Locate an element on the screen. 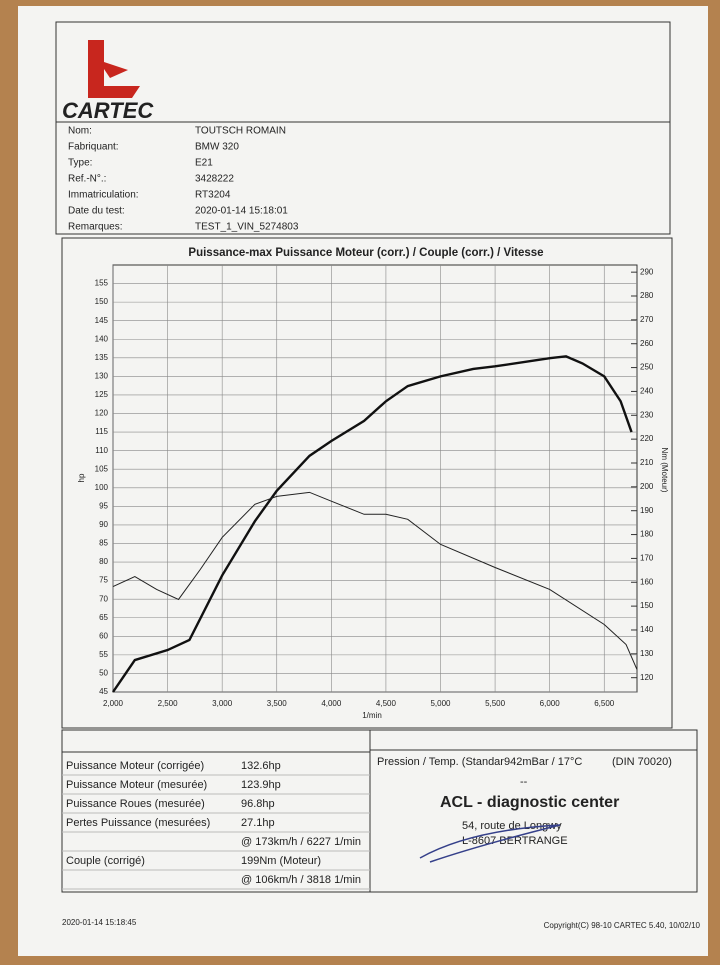 The width and height of the screenshot is (720, 965). x-tick-label: 2,500 is located at coordinates (168, 703).